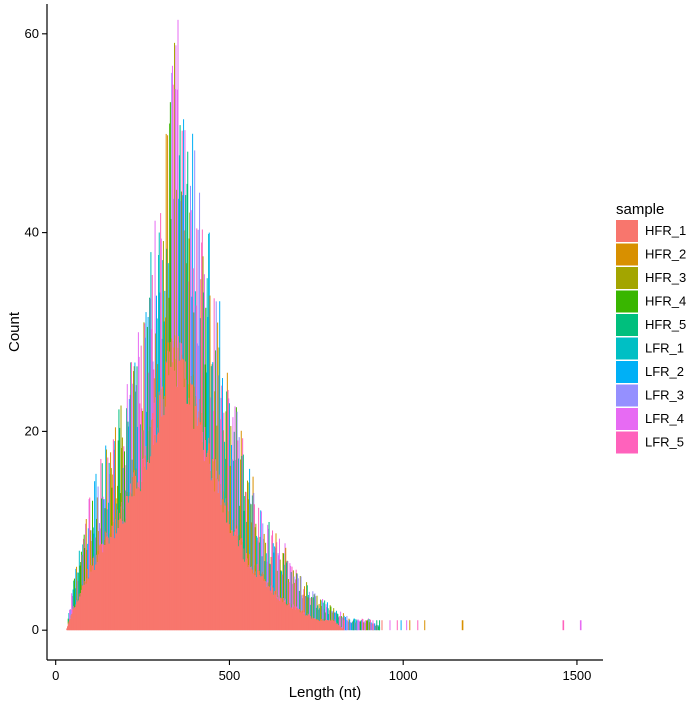  Describe the element at coordinates (563, 625) in the screenshot. I see `bar-outlier` at that location.